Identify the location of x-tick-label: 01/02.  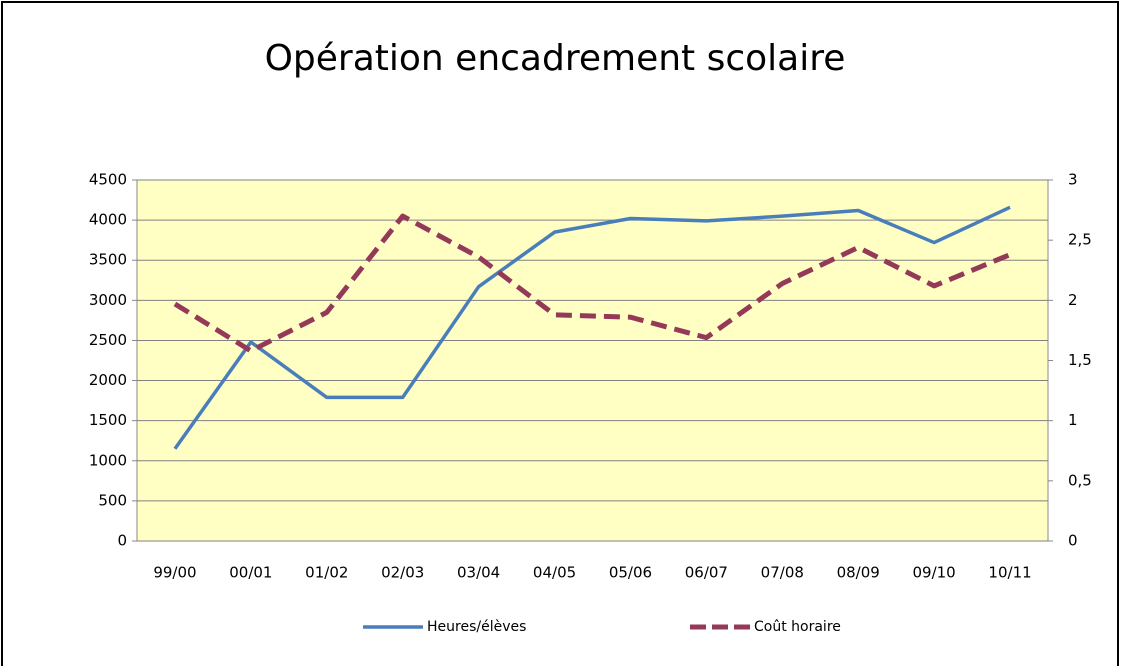
(326, 573).